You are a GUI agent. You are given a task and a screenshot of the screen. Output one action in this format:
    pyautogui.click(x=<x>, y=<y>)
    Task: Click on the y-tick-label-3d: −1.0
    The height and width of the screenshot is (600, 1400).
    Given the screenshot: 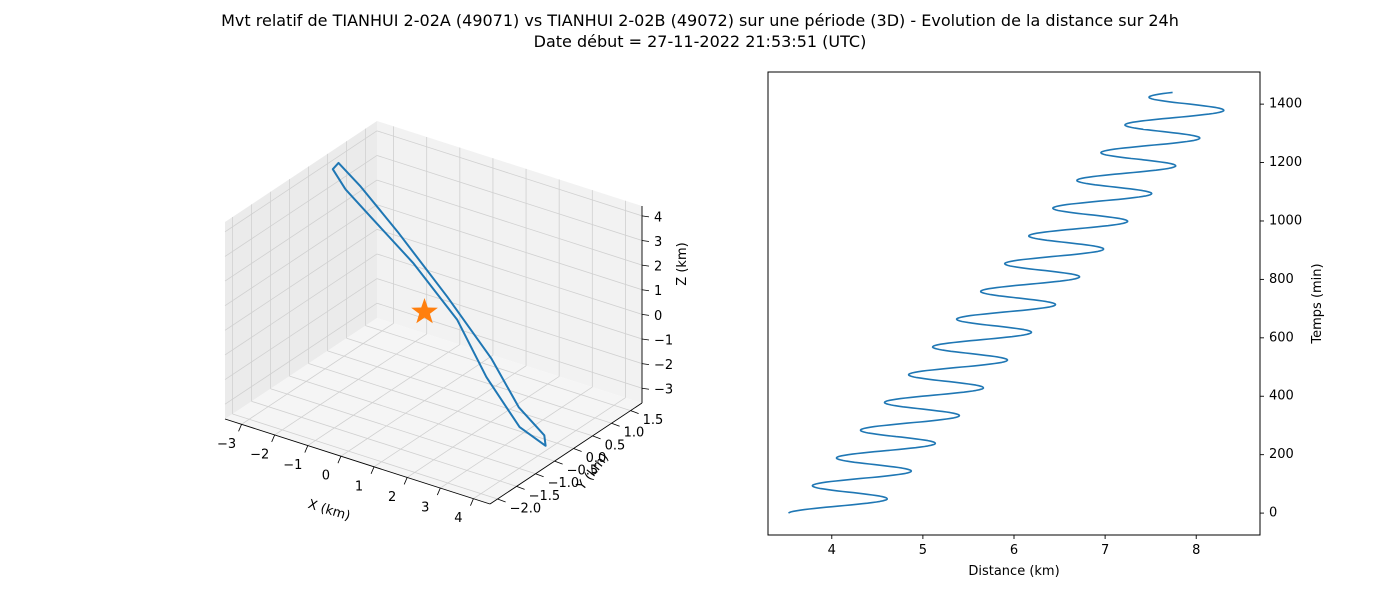 What is the action you would take?
    pyautogui.click(x=564, y=483)
    